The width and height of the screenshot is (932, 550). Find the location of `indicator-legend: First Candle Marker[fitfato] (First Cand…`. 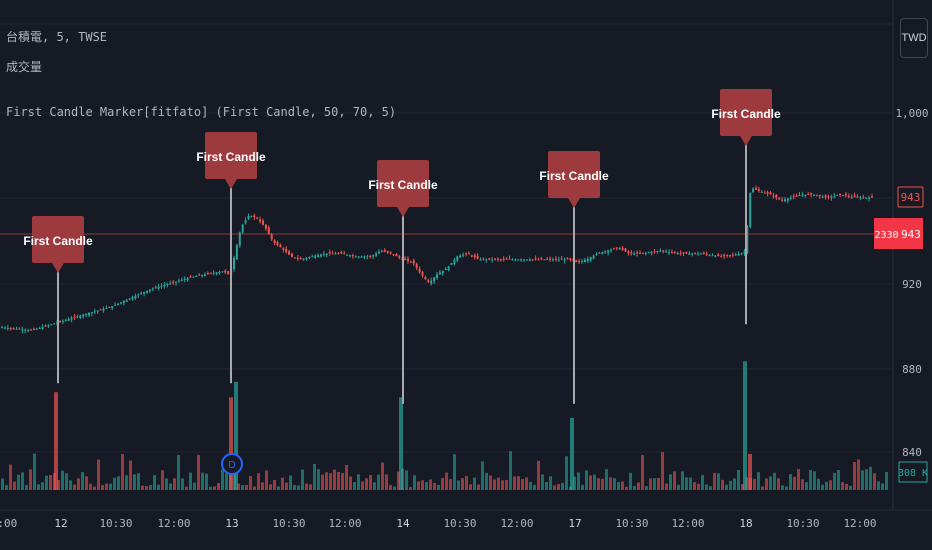

indicator-legend: First Candle Marker[fitfato] (First Cand… is located at coordinates (201, 112).